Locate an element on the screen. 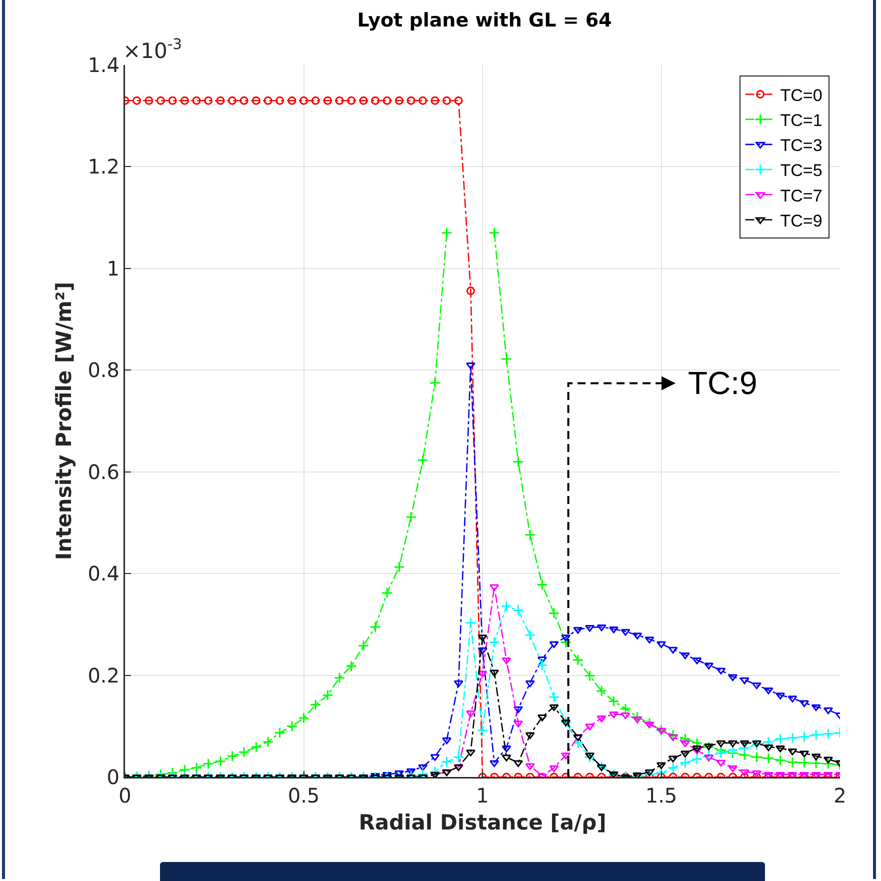  x-tick-label: 2 is located at coordinates (840, 796).